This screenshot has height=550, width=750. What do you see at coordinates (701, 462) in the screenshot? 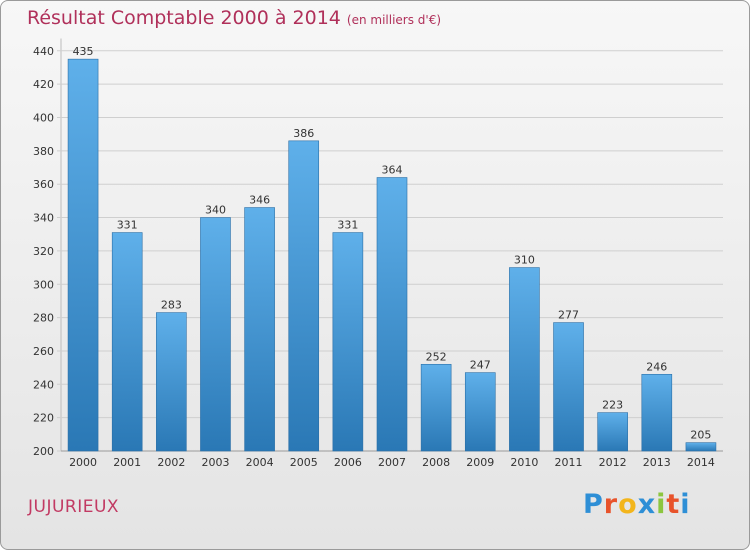
I see `x-tick-label-2014: 2014` at bounding box center [701, 462].